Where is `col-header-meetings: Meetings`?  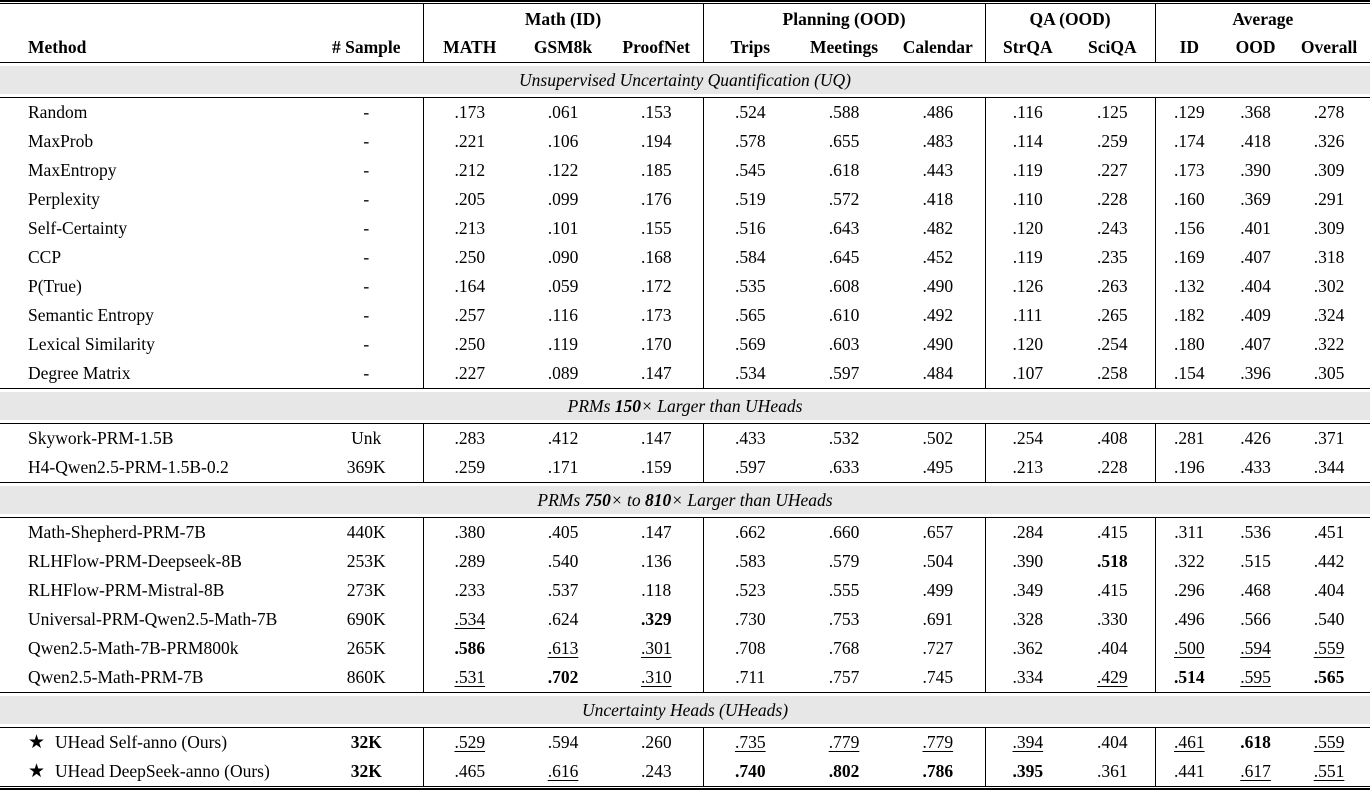
col-header-meetings: Meetings is located at coordinates (844, 48).